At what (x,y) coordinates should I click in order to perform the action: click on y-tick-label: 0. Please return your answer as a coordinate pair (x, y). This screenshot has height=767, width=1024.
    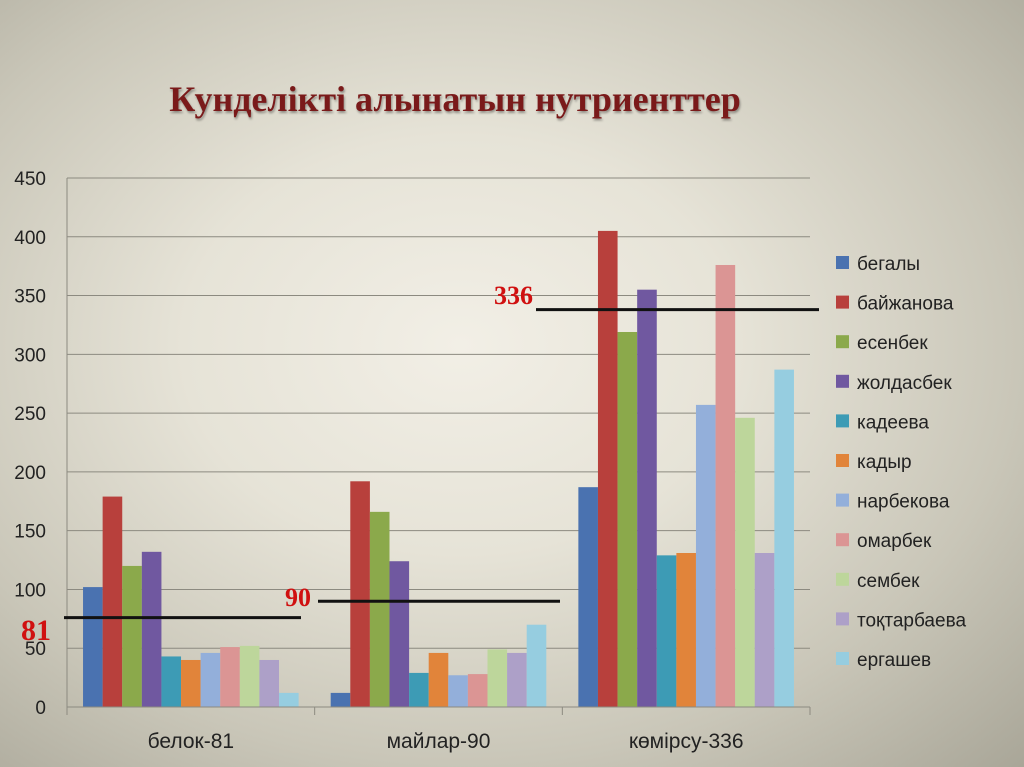
    Looking at the image, I should click on (40, 708).